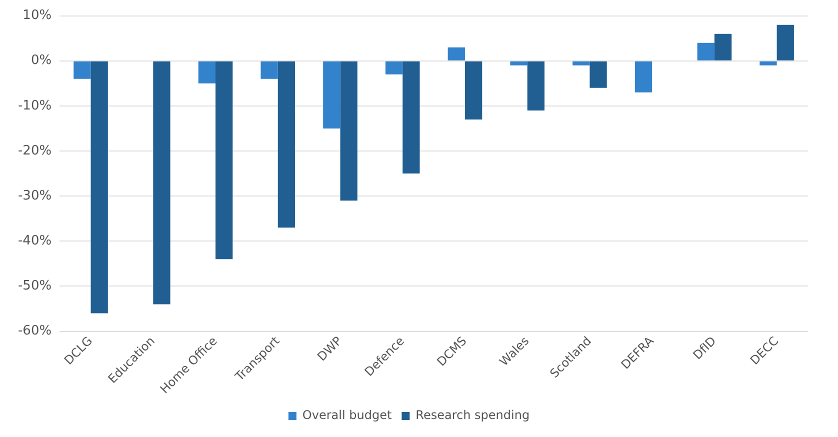 This screenshot has height=437, width=838. I want to click on y-tick-label: 0%, so click(41, 60).